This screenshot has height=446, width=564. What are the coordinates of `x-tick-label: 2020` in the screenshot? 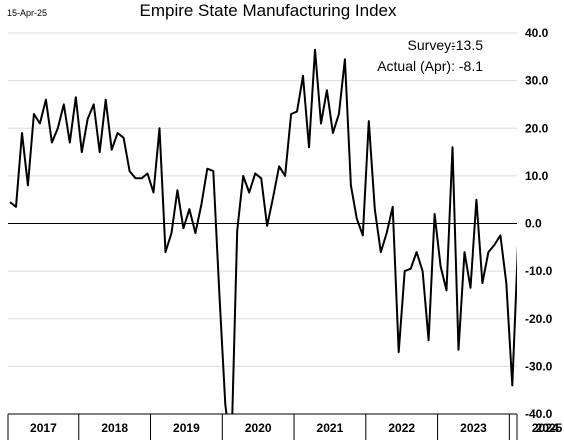 It's located at (258, 428).